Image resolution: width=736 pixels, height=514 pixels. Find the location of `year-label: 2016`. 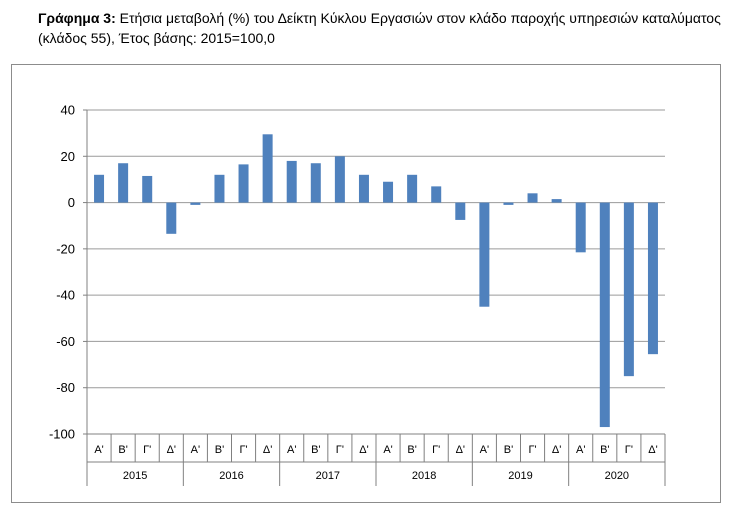

year-label: 2016 is located at coordinates (231, 476).